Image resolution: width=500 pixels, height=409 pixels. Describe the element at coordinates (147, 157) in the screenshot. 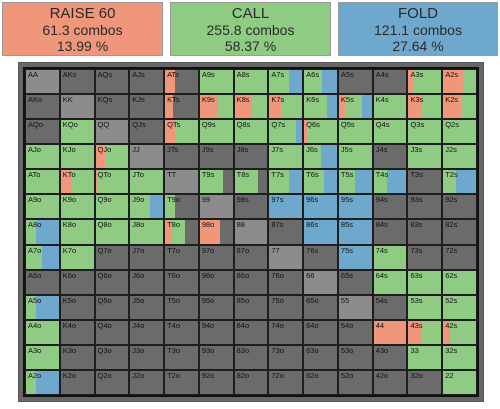

I see `hand-cell-jj: JJ` at that location.